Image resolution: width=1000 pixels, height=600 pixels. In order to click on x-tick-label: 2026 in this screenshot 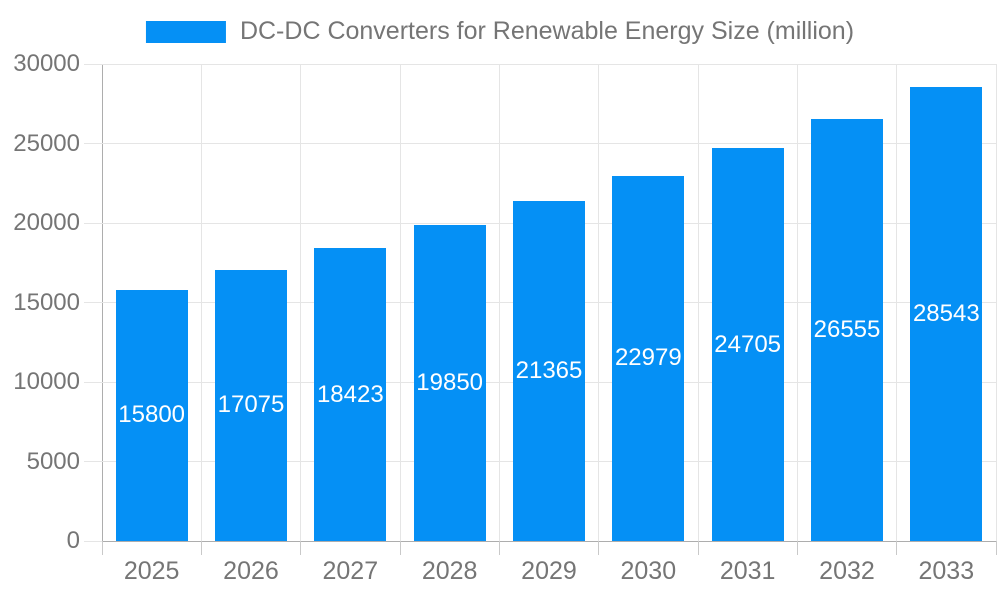, I will do `click(251, 571)`.